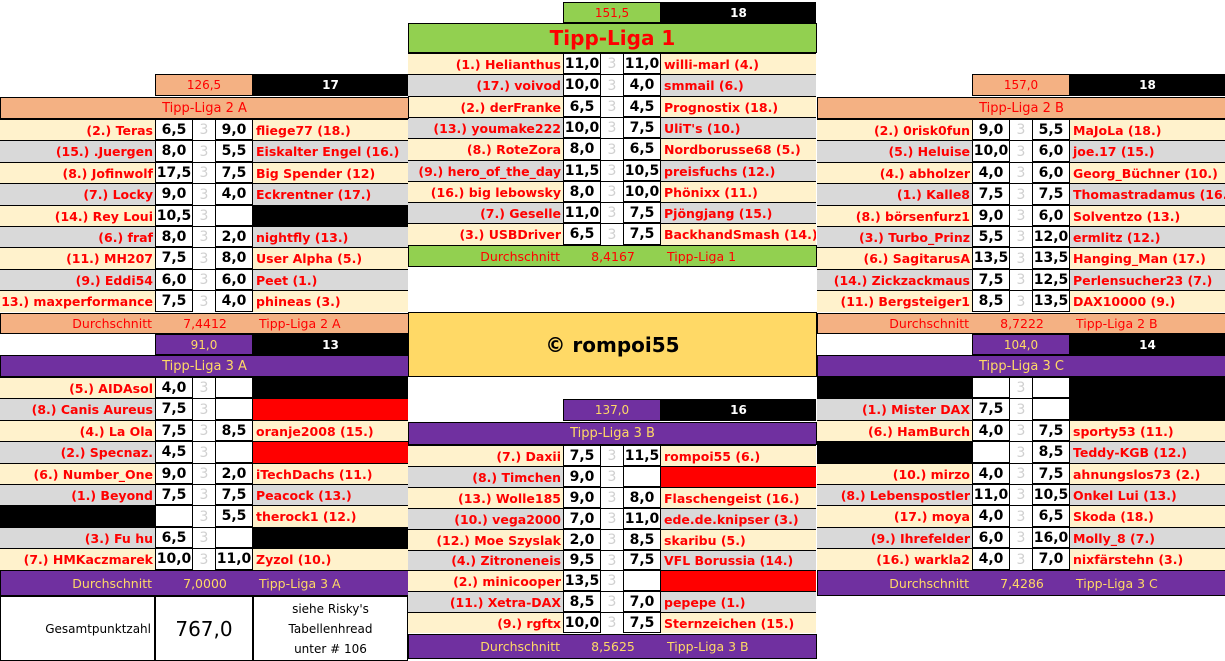 This screenshot has height=661, width=1225. I want to click on league-player-count: 14, so click(1147, 344).